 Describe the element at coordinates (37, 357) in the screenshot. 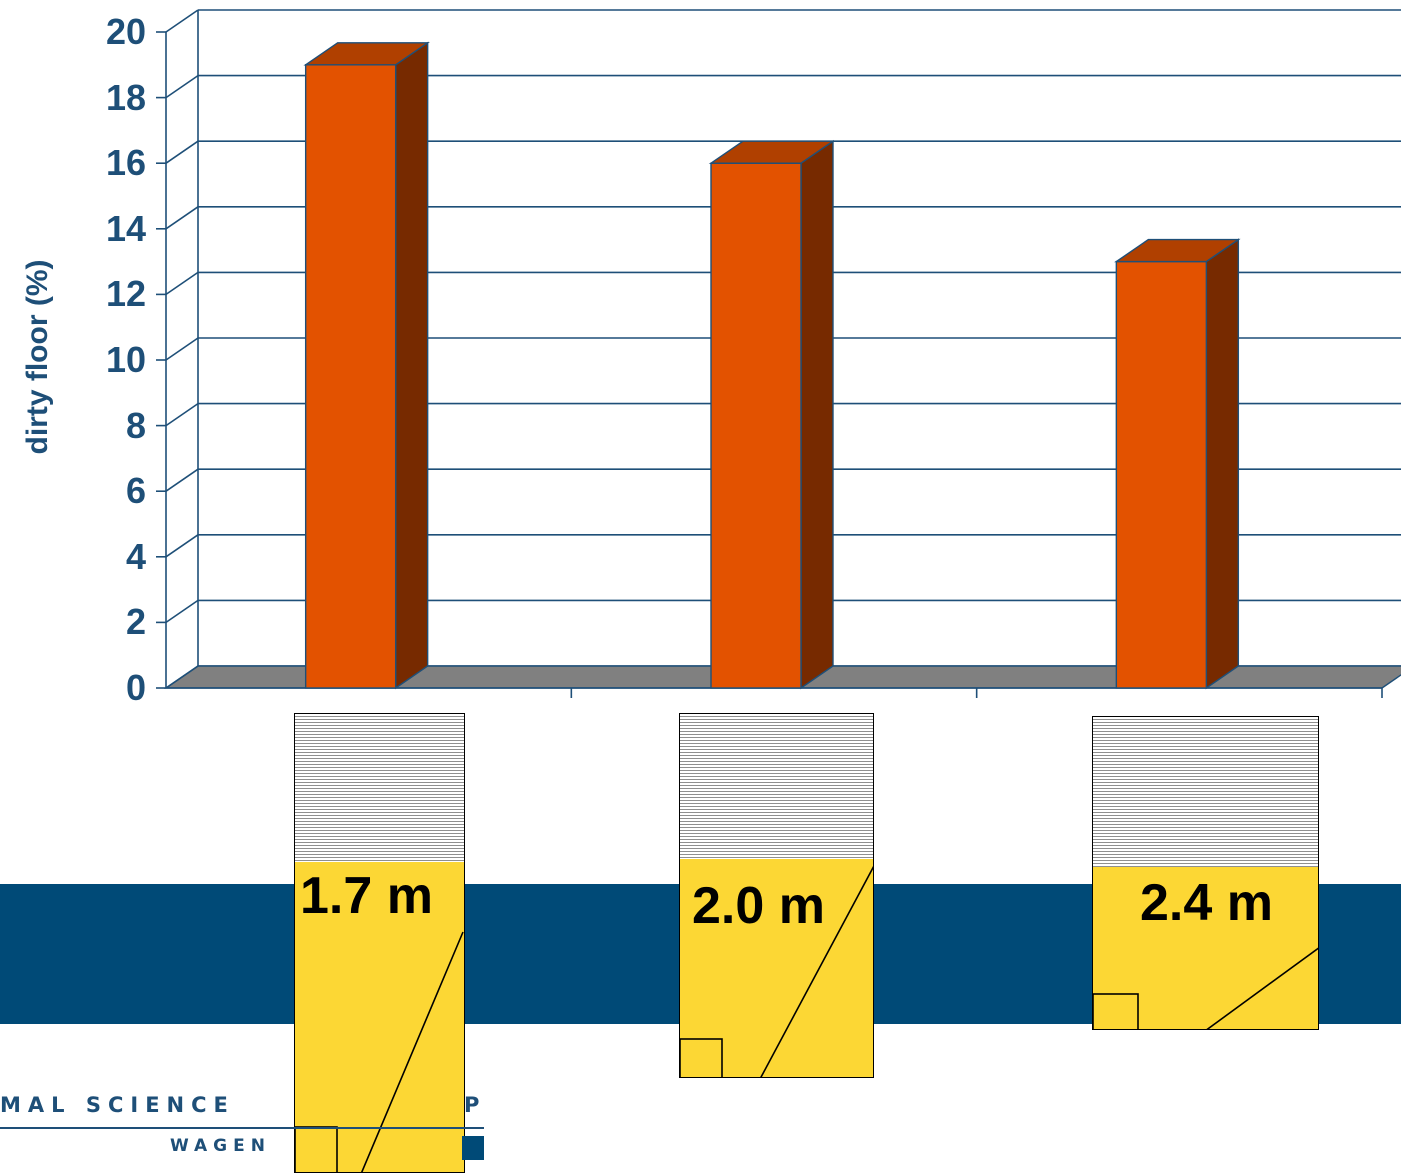

I see `y-axis-label: dirty floor (%)` at that location.